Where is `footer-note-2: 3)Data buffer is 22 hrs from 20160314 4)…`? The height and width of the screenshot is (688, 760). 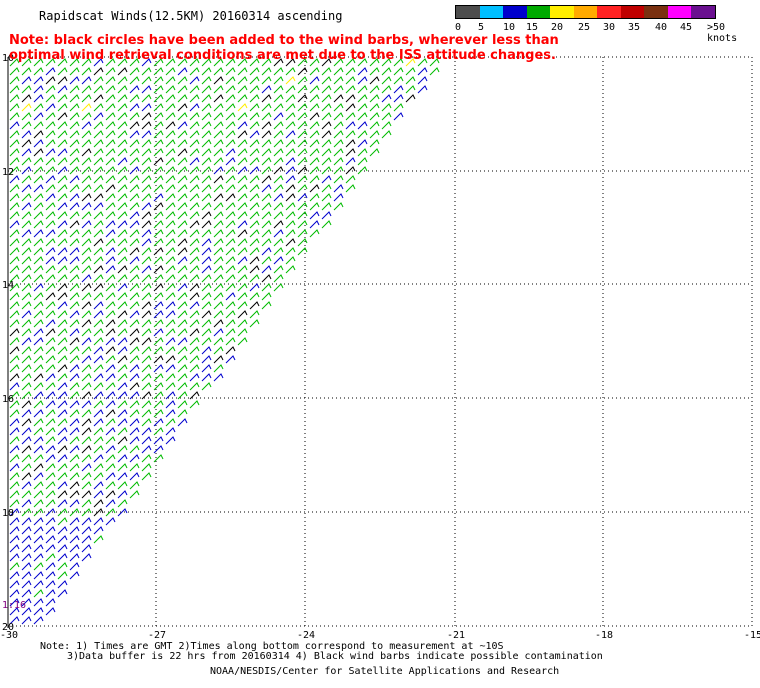
footer-note-2: 3)Data buffer is 22 hrs from 20160314 4)… is located at coordinates (335, 656).